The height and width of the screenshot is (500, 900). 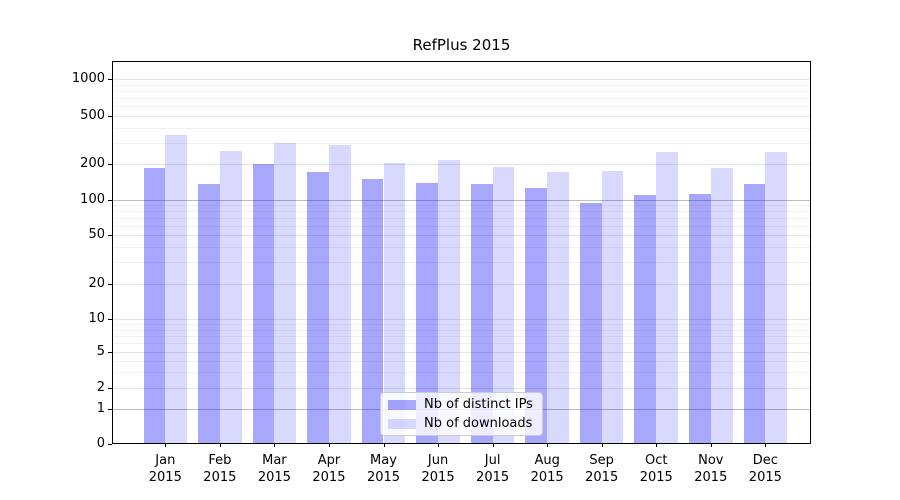 What do you see at coordinates (656, 460) in the screenshot?
I see `x-tick-month: Oct` at bounding box center [656, 460].